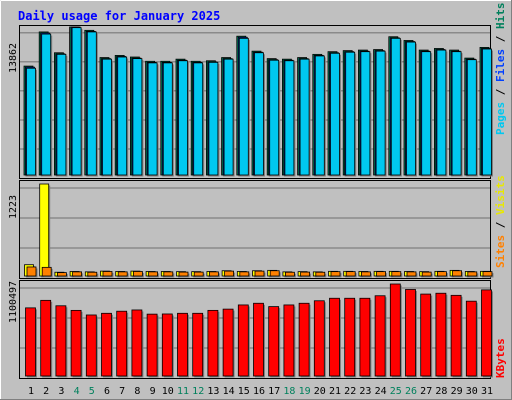 The image size is (512, 400). What do you see at coordinates (198, 391) in the screenshot?
I see `x-tick-label: 12` at bounding box center [198, 391].